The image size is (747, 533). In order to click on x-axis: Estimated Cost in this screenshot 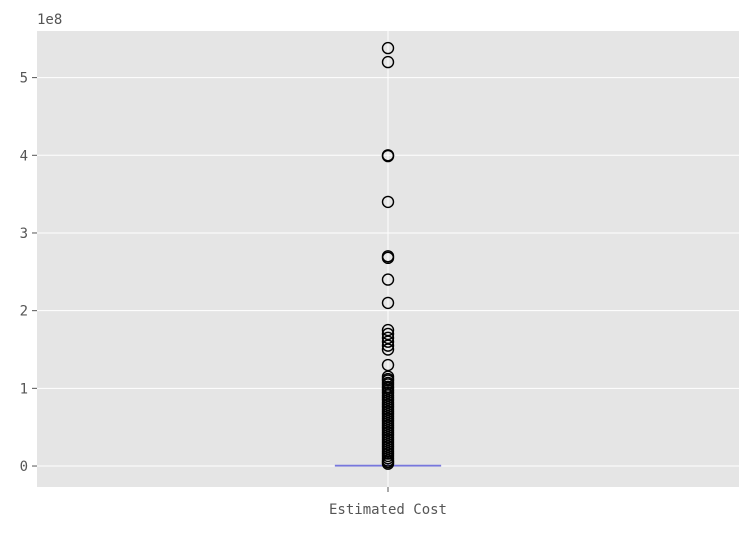, I will do `click(388, 502)`.